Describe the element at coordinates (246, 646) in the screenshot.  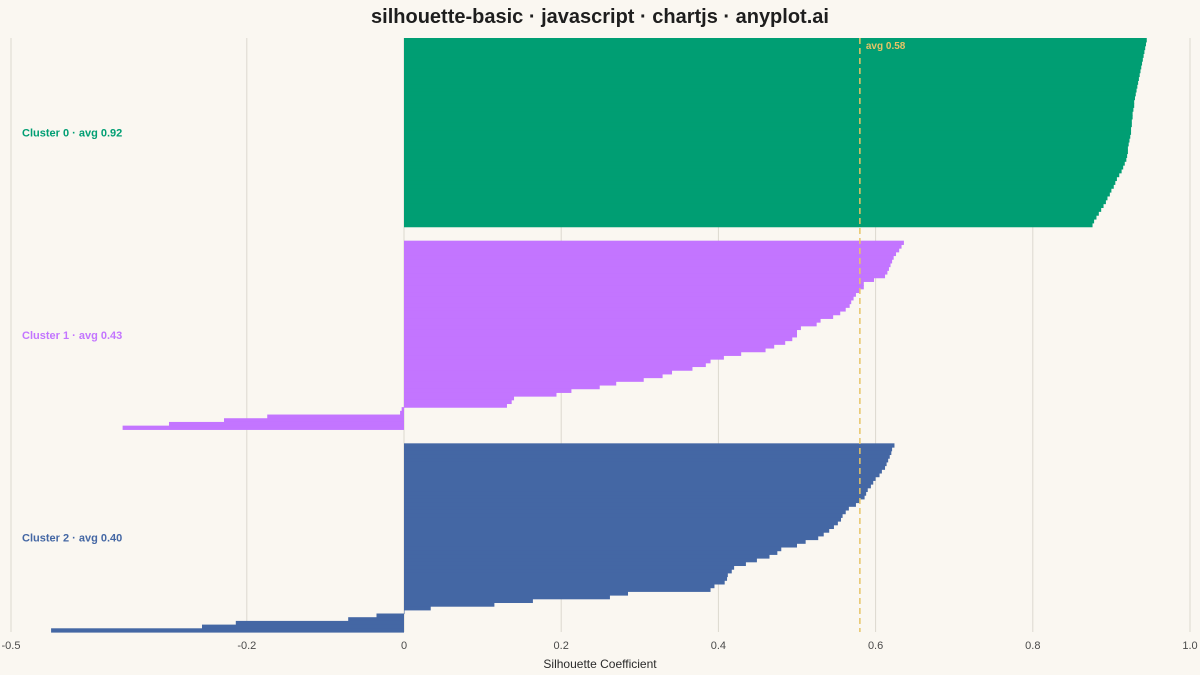
I see `x-tick-label: -0.2` at that location.